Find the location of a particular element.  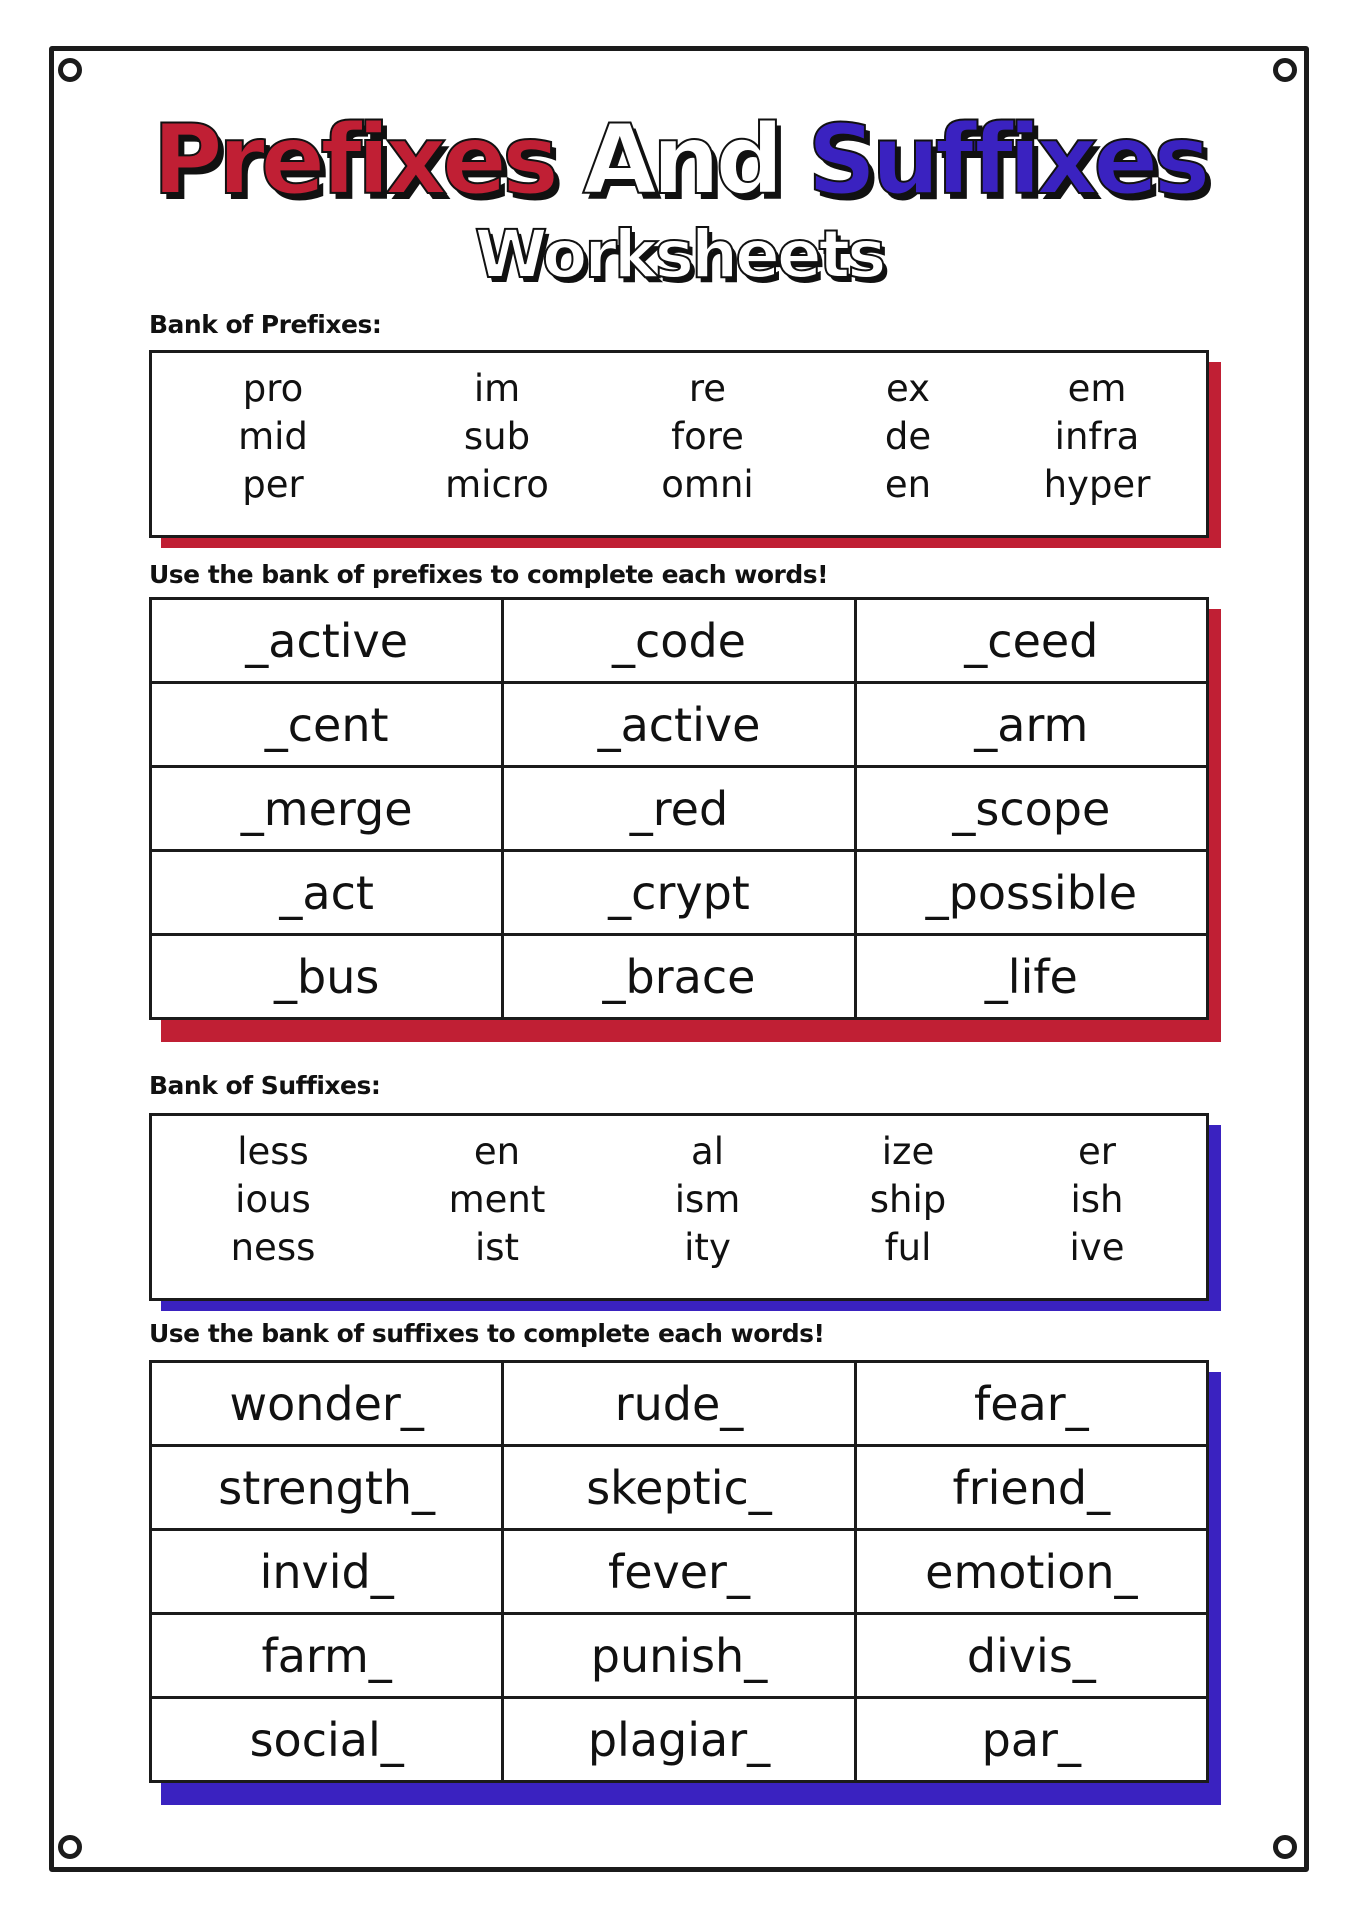

bank-column: ize ship ful is located at coordinates (908, 1200).